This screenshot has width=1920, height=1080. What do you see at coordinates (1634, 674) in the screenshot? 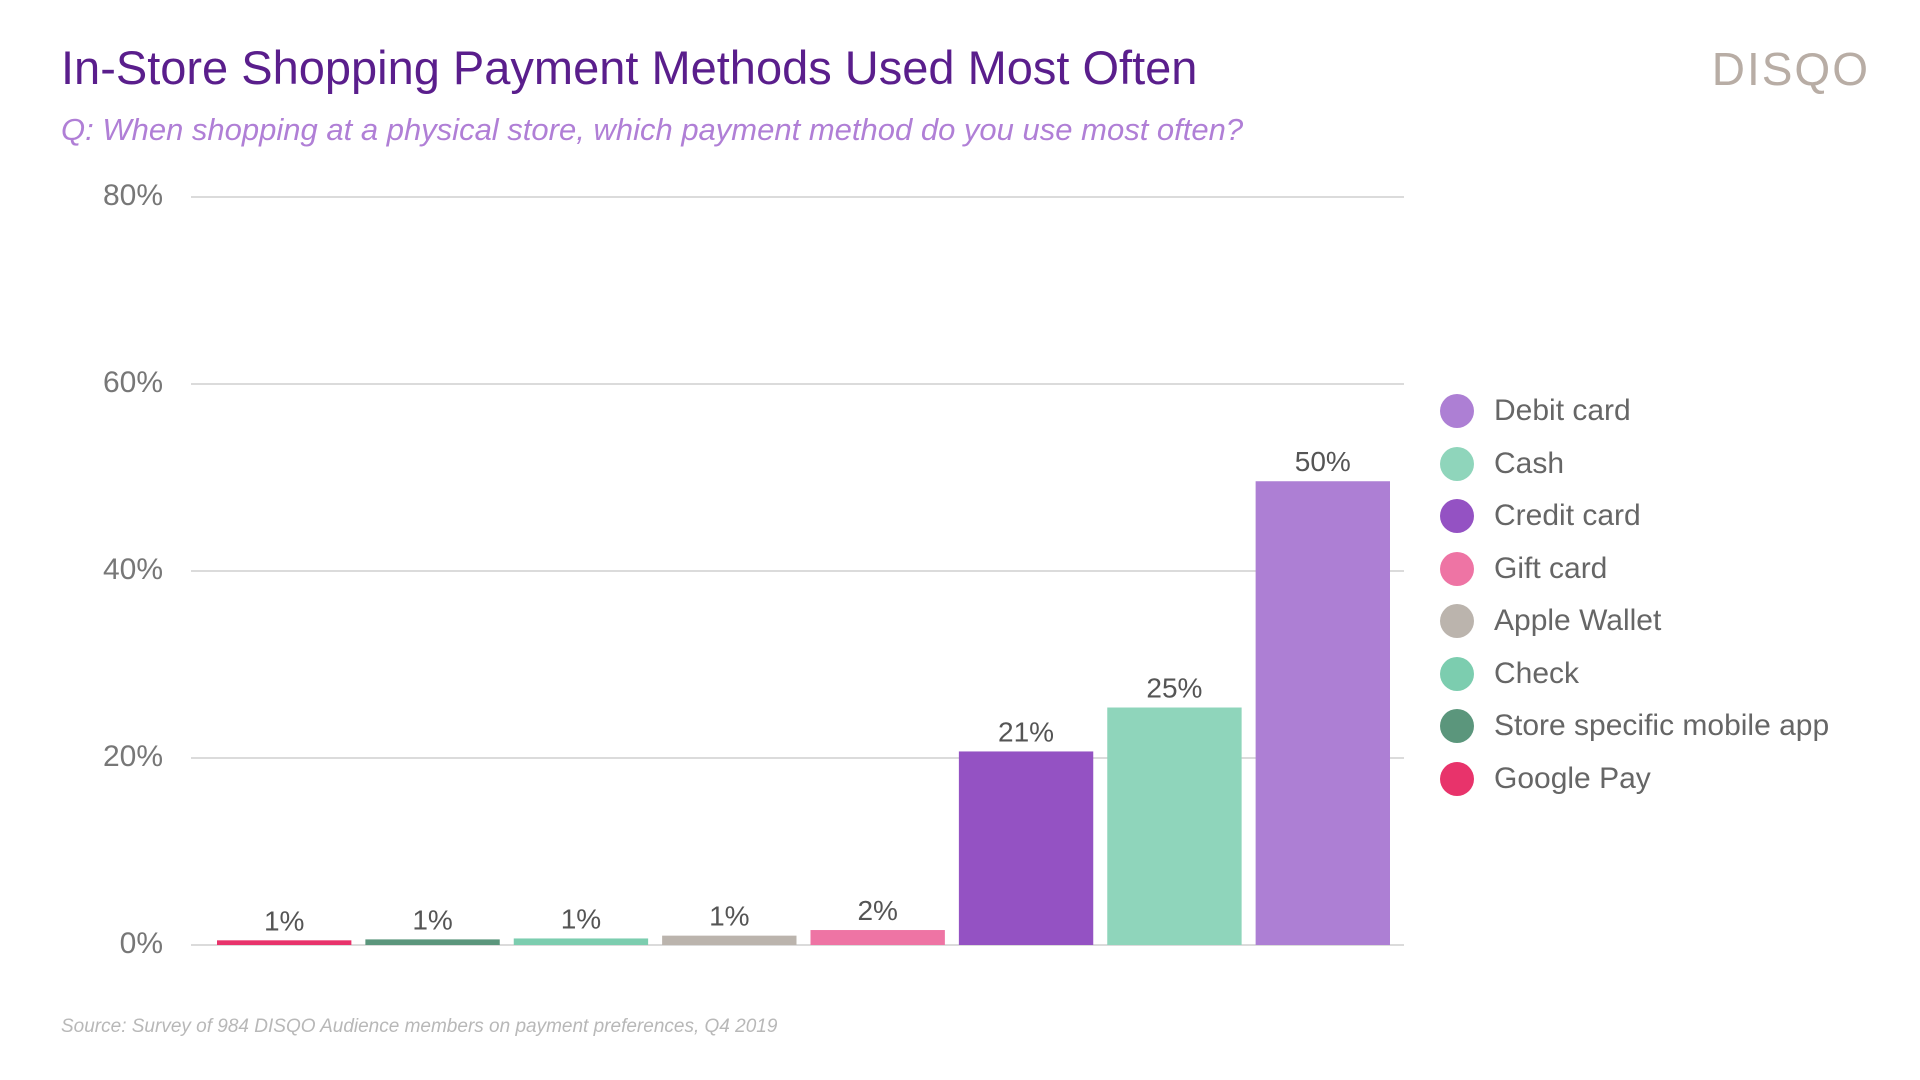
I see `legend-item: Check` at bounding box center [1634, 674].